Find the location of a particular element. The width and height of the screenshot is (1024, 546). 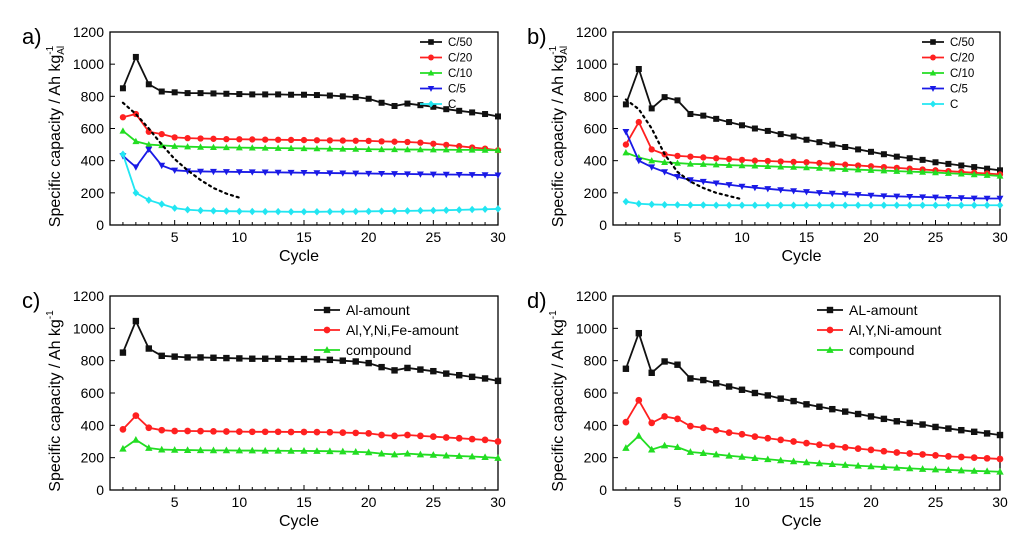

x-tick-label: 30 is located at coordinates (1000, 502).